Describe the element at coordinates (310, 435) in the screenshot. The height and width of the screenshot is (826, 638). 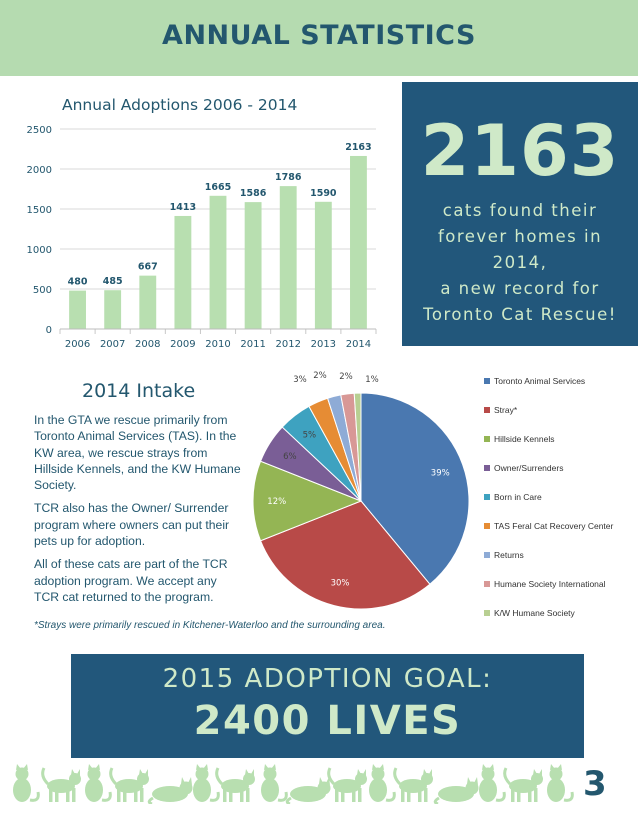
I see `pie-value-label: 5%` at that location.